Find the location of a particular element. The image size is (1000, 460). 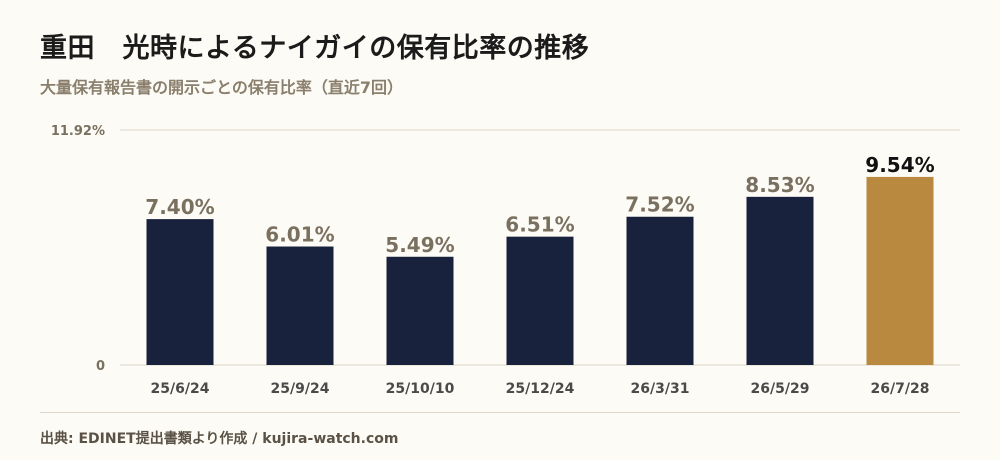

y-tick-label-max: 11.92% is located at coordinates (78, 131).